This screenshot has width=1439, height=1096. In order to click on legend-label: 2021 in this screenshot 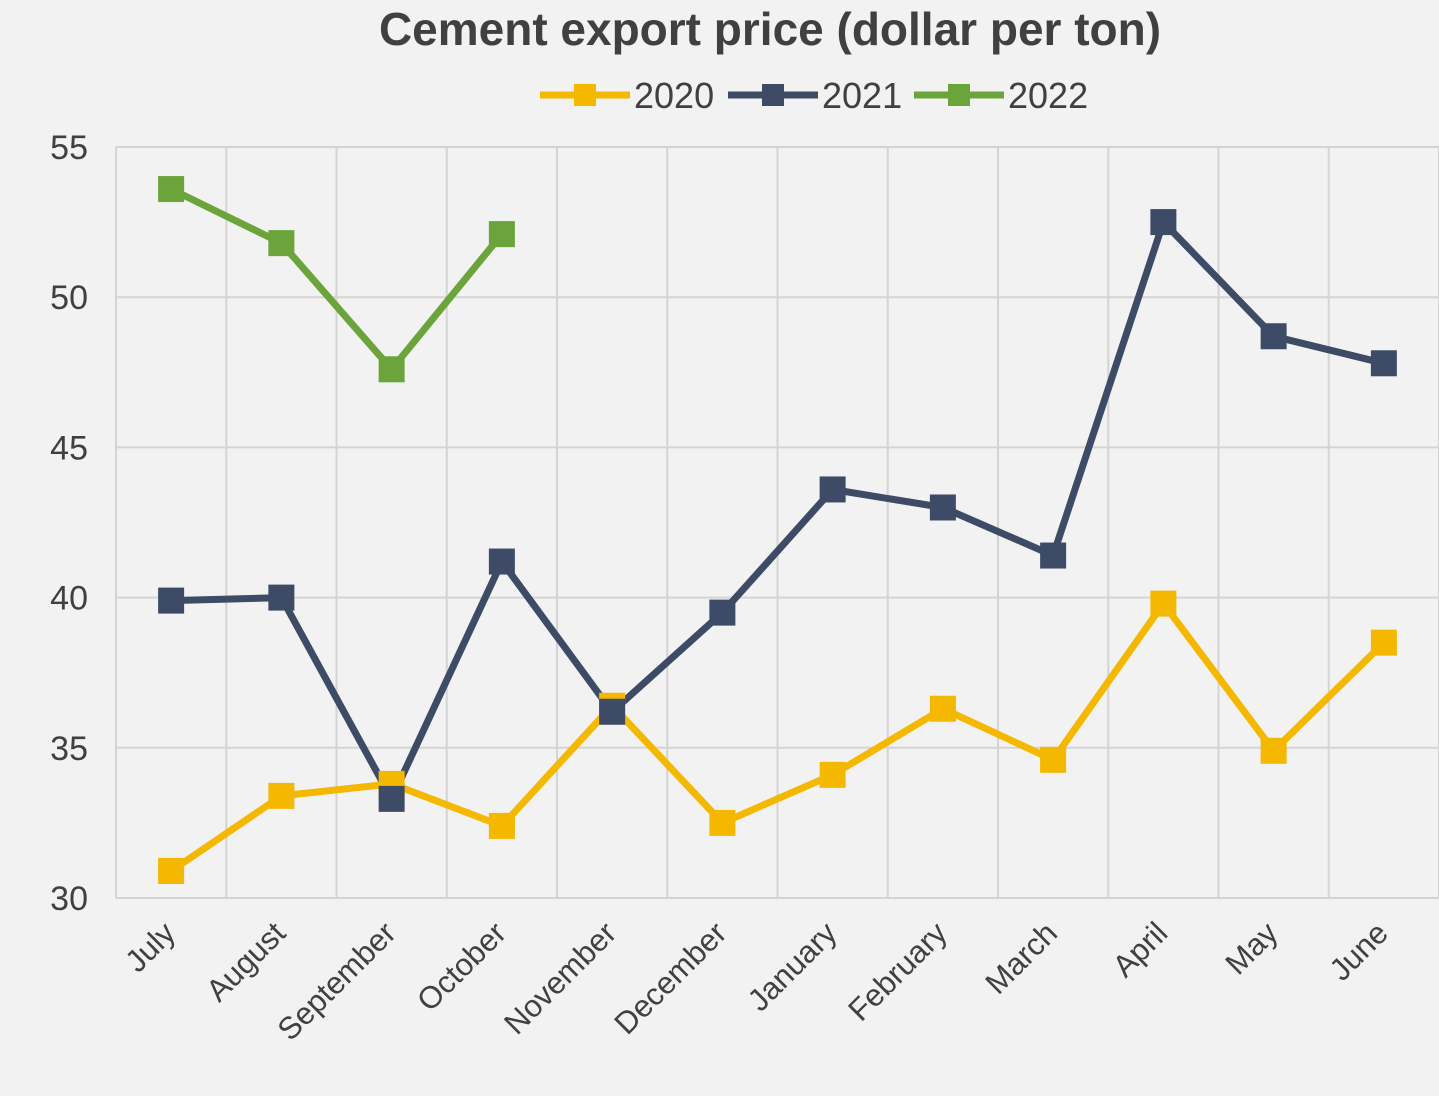, I will do `click(862, 95)`.